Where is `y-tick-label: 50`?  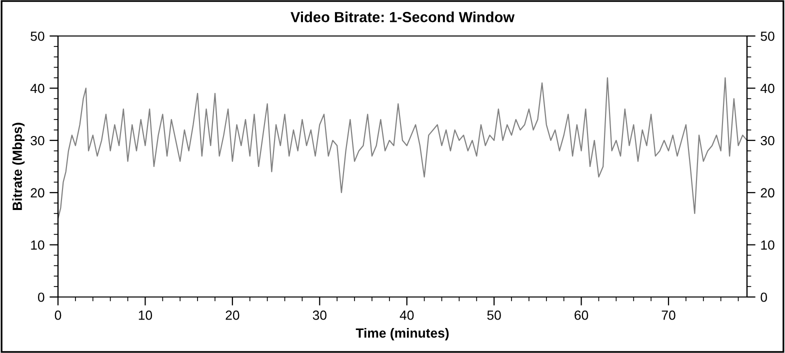 y-tick-label: 50 is located at coordinates (37, 36).